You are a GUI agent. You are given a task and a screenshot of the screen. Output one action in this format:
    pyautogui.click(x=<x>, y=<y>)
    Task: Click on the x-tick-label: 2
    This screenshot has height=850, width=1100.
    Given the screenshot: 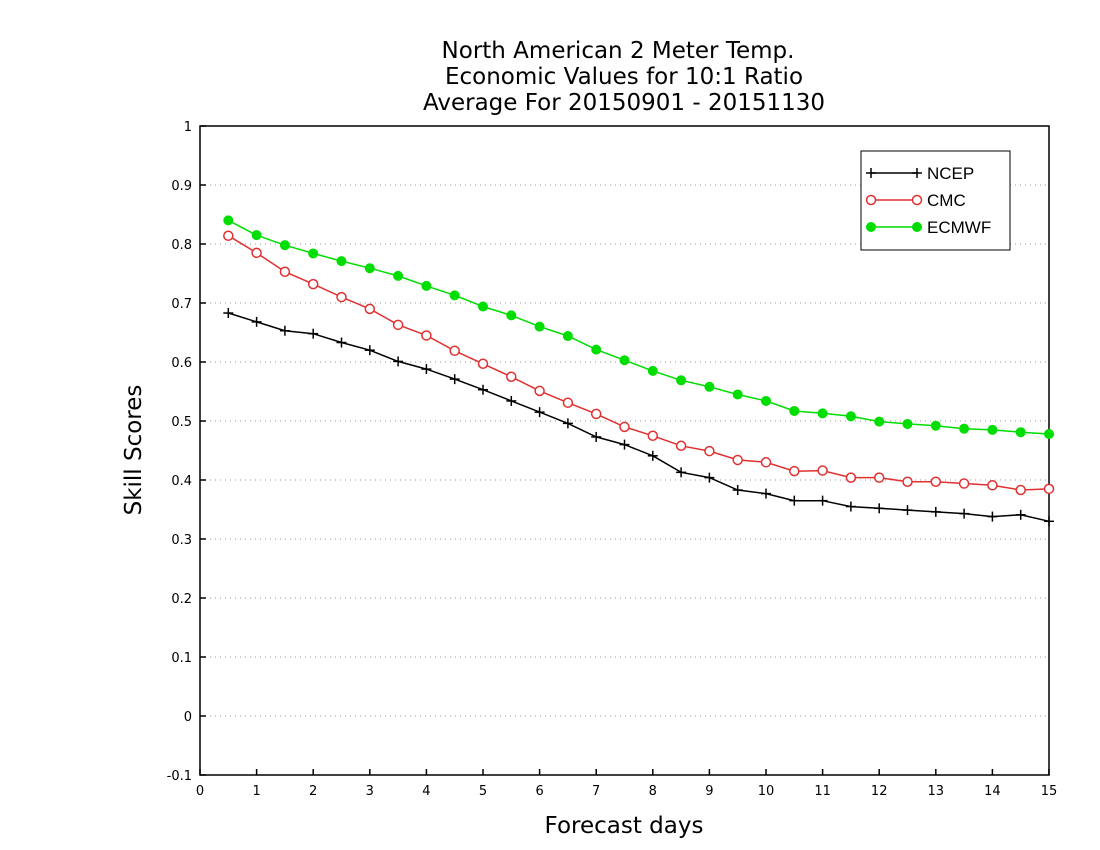 What is the action you would take?
    pyautogui.click(x=313, y=791)
    